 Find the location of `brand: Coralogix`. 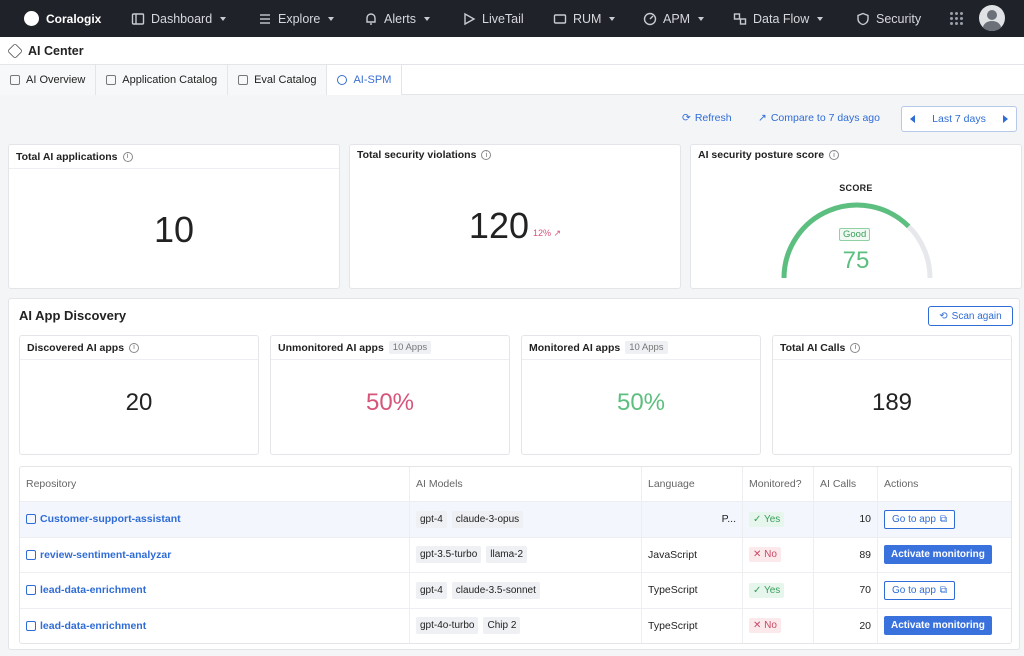

brand: Coralogix is located at coordinates (60, 18).